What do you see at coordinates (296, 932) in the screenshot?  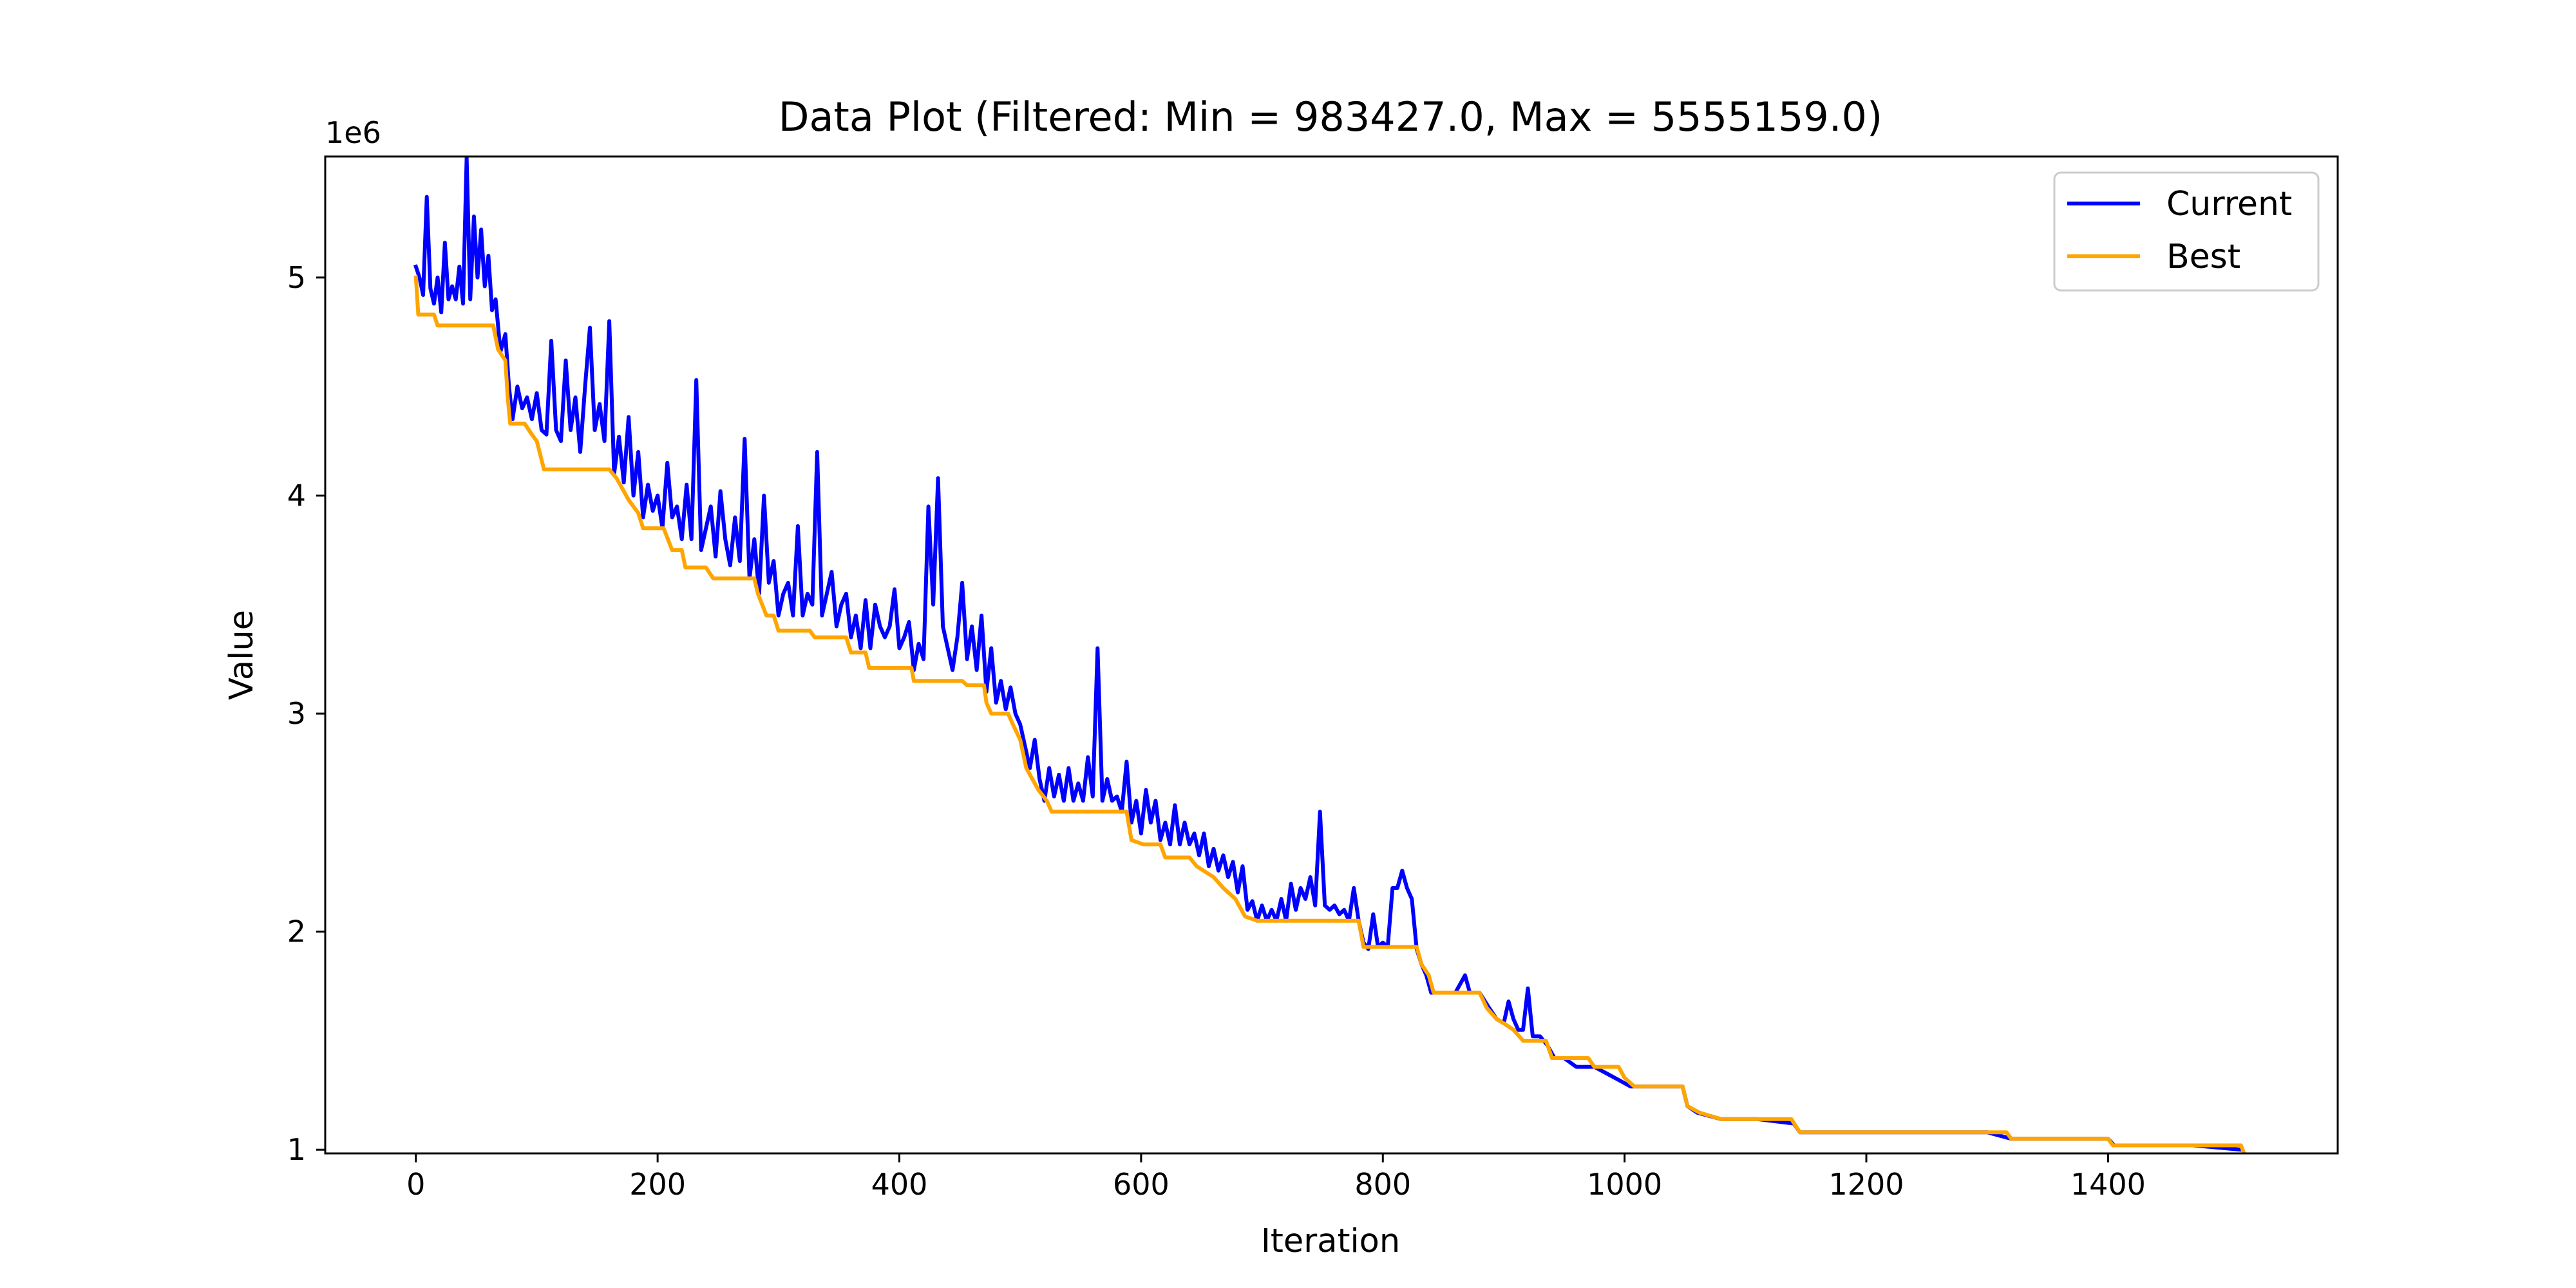 I see `y-tick-label: 2` at bounding box center [296, 932].